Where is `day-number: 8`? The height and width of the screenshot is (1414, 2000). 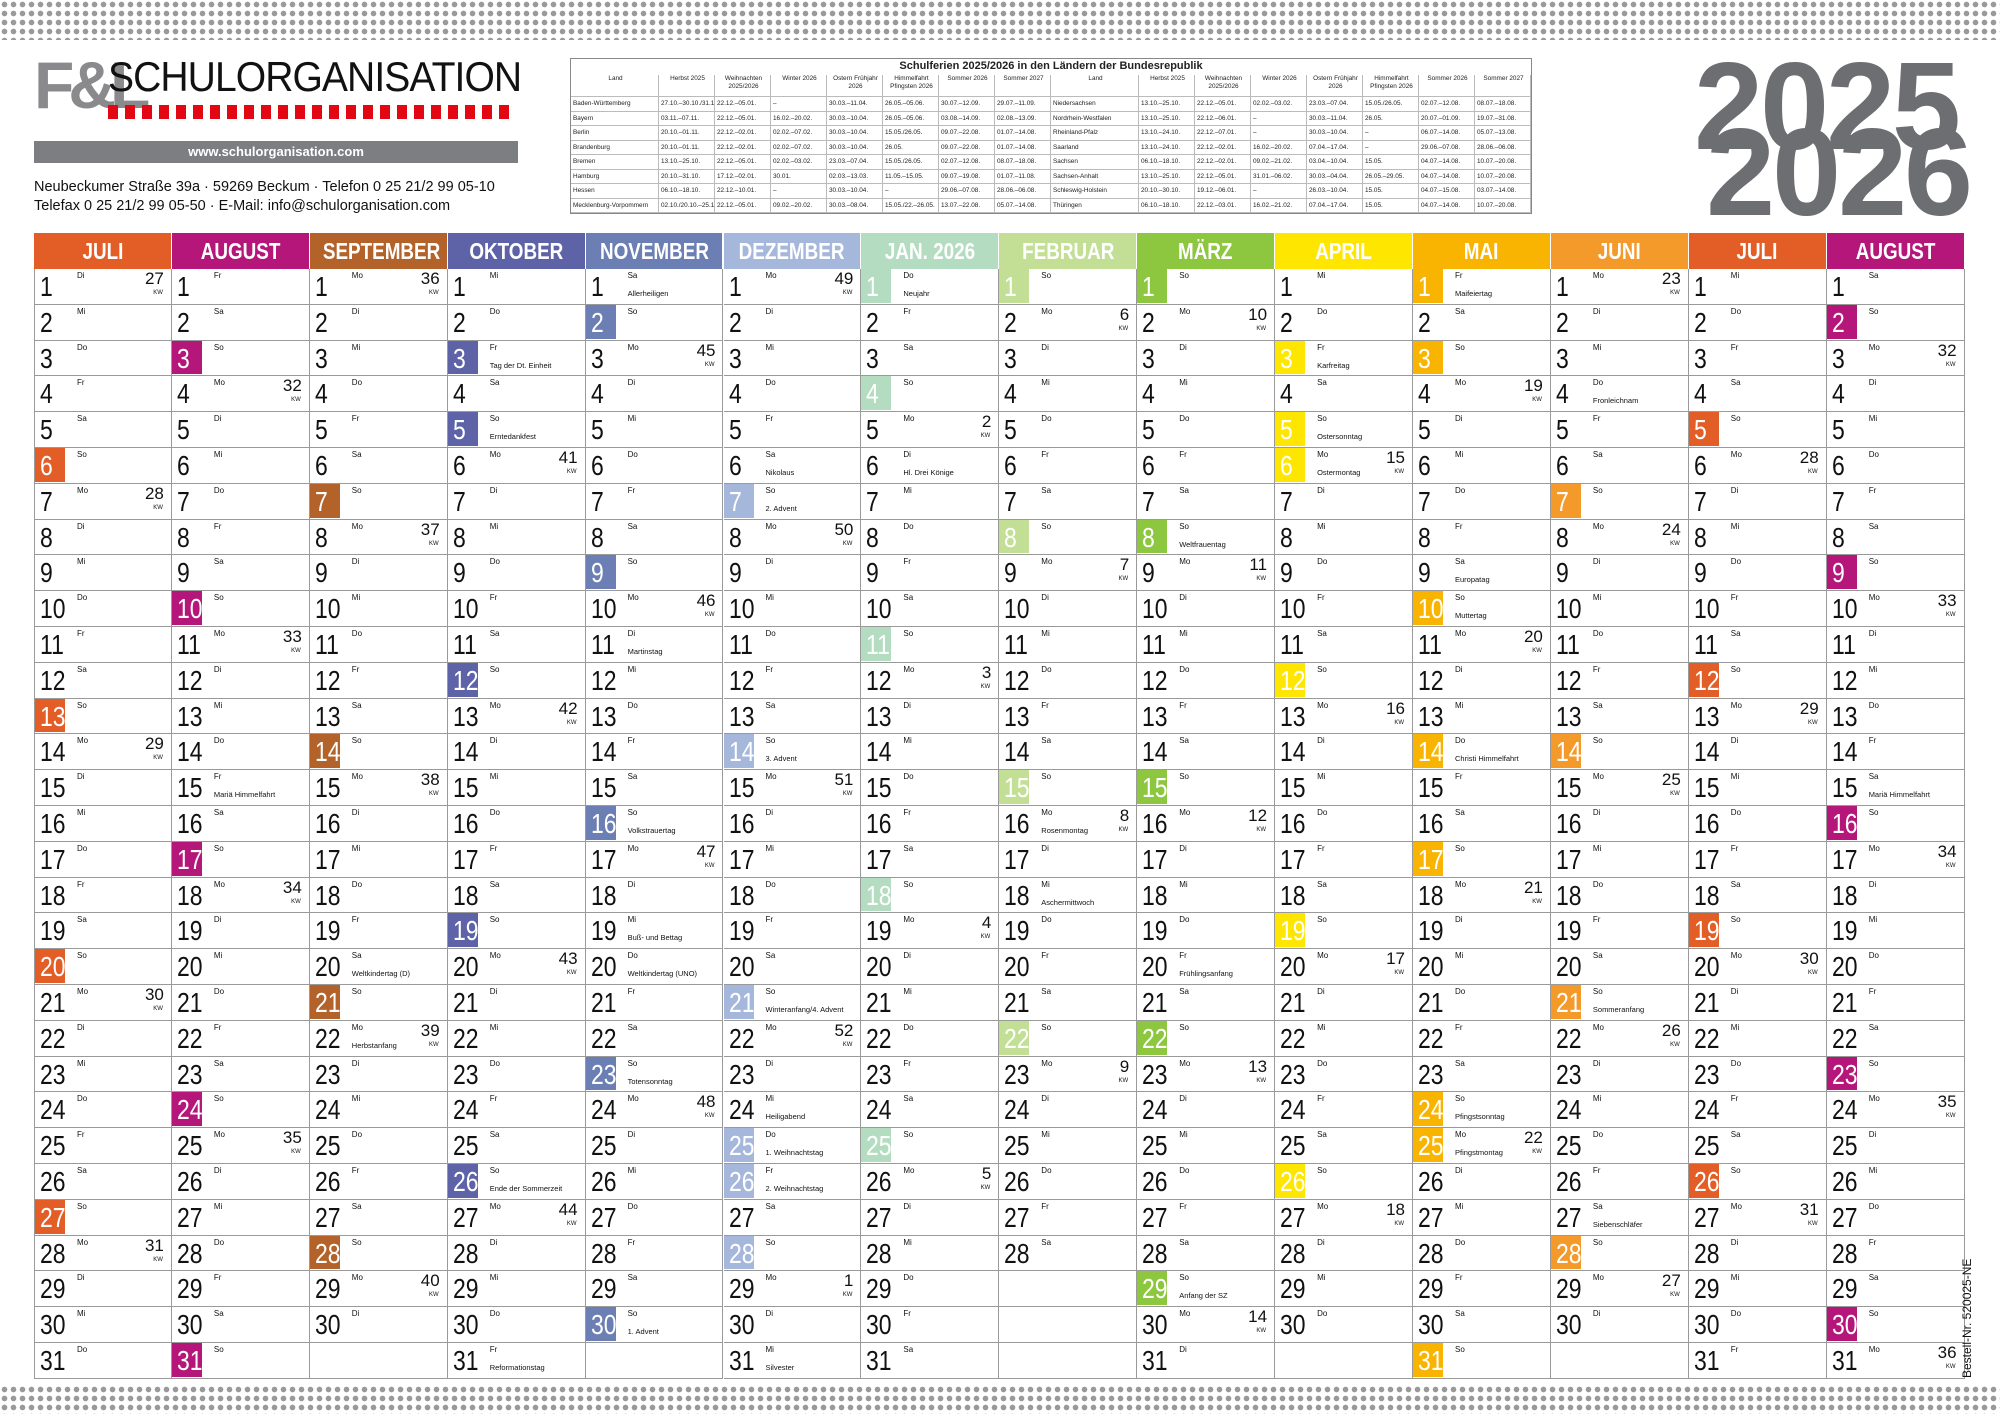 day-number: 8 is located at coordinates (1424, 537).